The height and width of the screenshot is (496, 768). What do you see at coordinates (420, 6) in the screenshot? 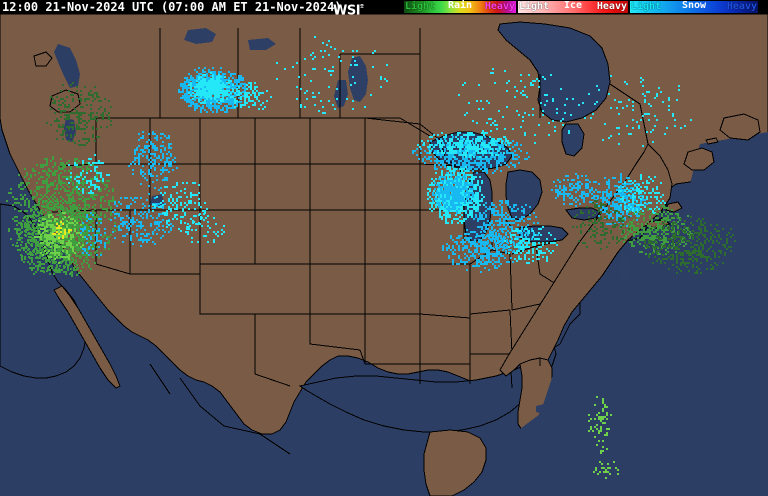
I see `legend-light-label-rain: Light` at bounding box center [420, 6].